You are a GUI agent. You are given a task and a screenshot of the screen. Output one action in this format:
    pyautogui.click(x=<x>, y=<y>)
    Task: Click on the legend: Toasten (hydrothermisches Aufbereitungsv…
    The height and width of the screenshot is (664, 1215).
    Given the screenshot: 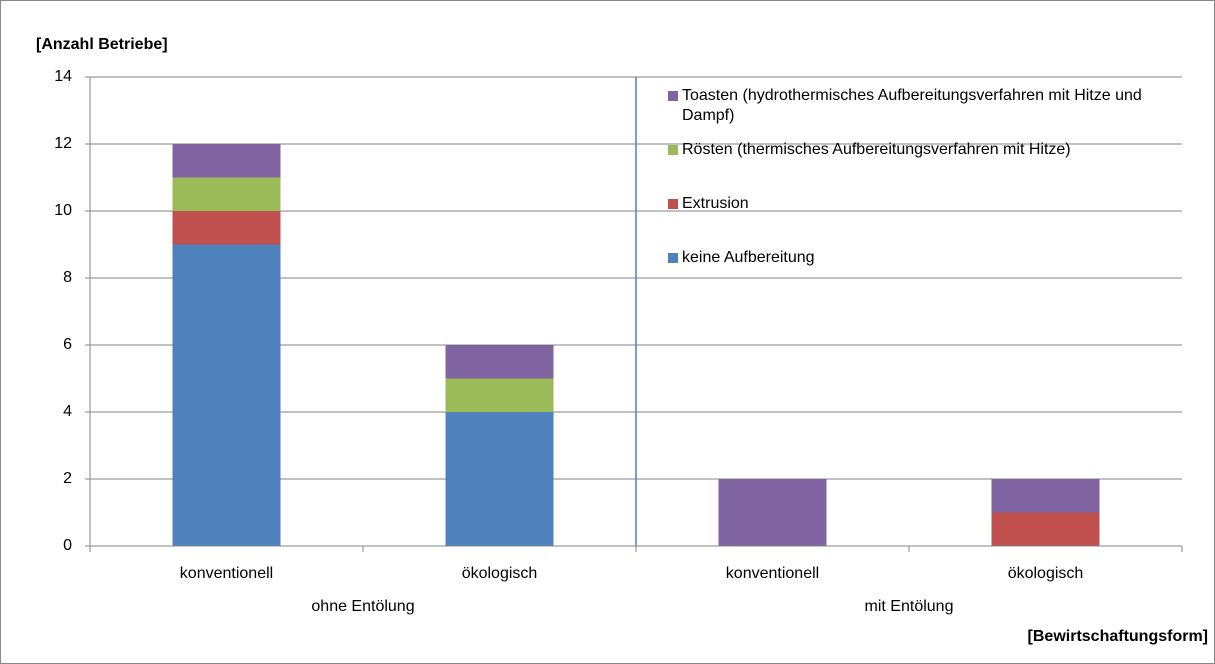 What is the action you would take?
    pyautogui.click(x=928, y=194)
    